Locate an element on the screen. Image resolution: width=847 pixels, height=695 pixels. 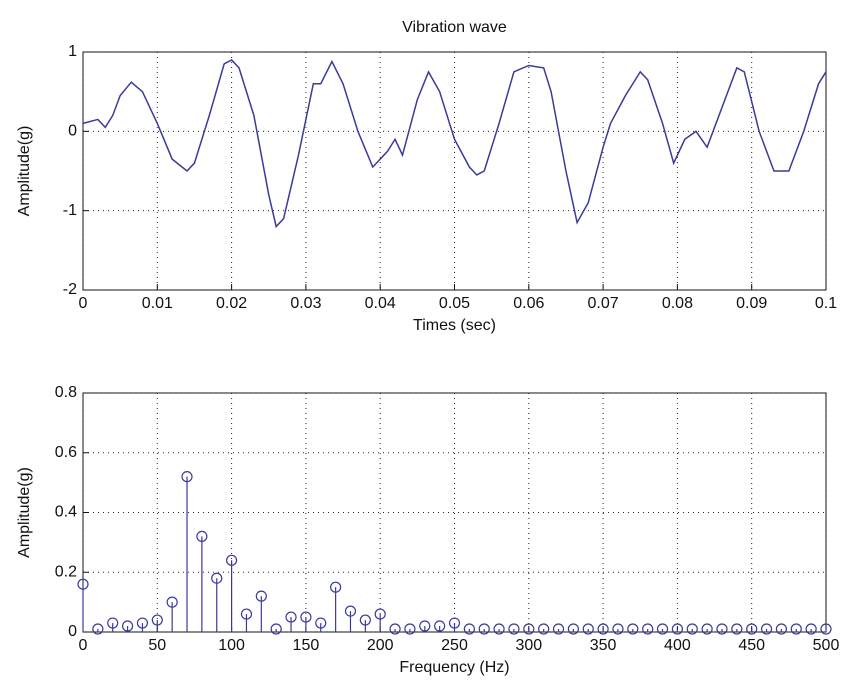
x-tick-label: 500 is located at coordinates (826, 645).